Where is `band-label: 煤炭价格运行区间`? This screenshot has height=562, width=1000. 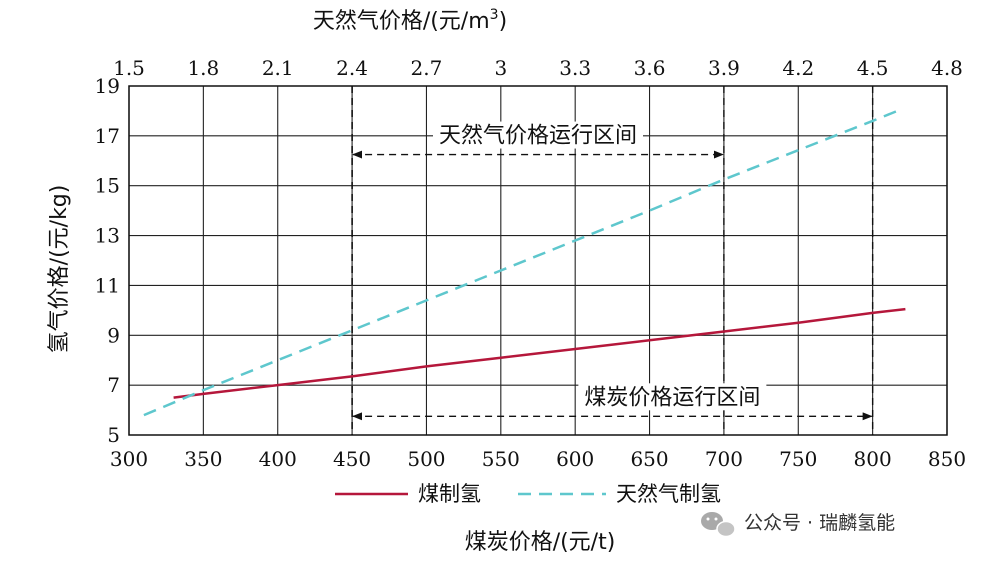
band-label: 煤炭价格运行区间 is located at coordinates (672, 397).